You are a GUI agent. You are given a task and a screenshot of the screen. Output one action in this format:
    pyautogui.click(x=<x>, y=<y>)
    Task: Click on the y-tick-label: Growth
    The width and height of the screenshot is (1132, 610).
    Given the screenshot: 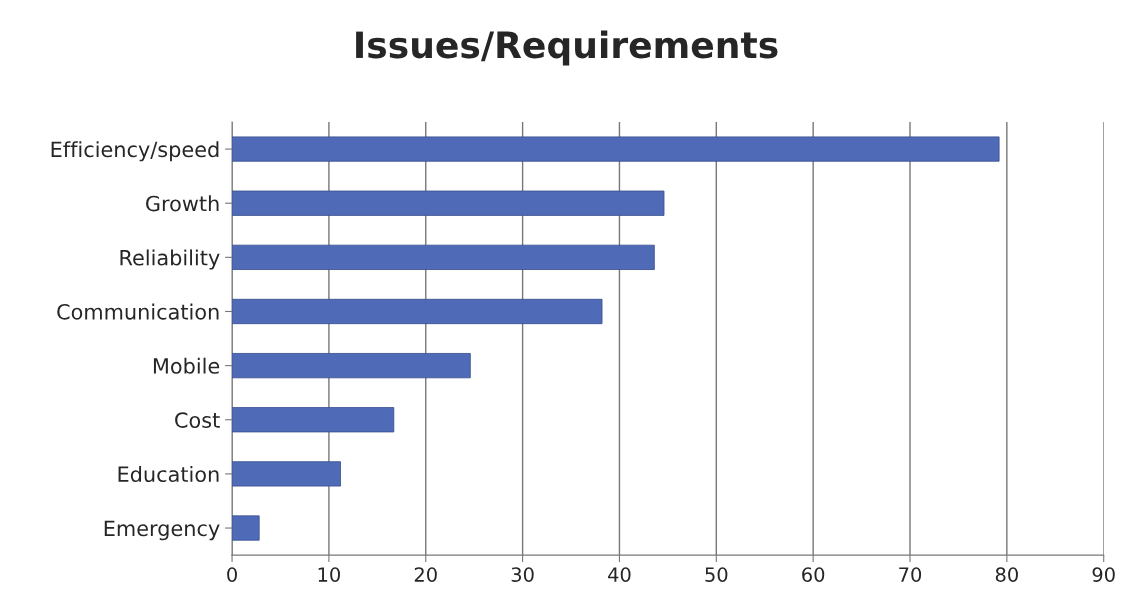 What is the action you would take?
    pyautogui.click(x=182, y=203)
    